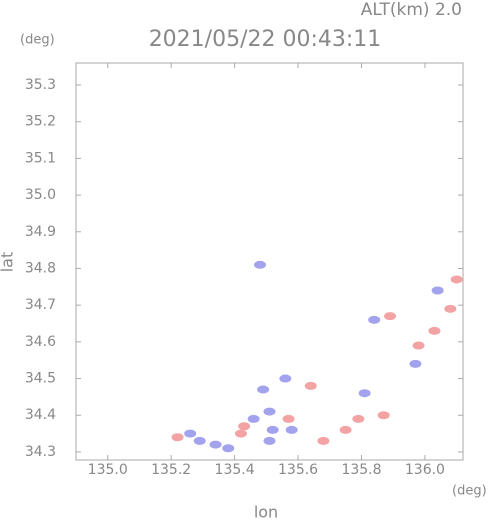  What do you see at coordinates (425, 470) in the screenshot?
I see `x-tick-label: 136.0` at bounding box center [425, 470].